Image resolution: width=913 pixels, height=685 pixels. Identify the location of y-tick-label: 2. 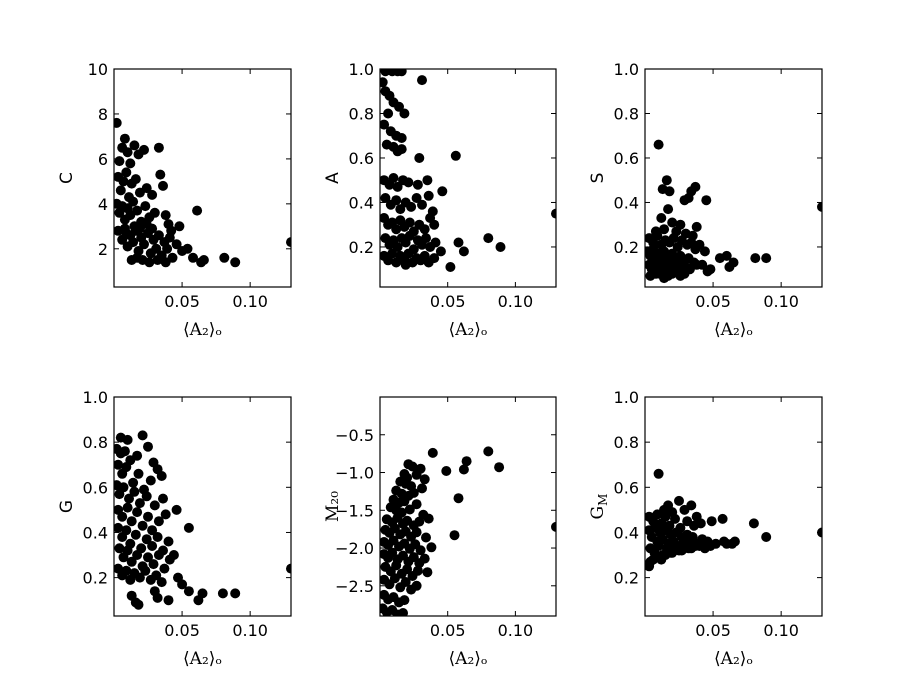
(103, 249).